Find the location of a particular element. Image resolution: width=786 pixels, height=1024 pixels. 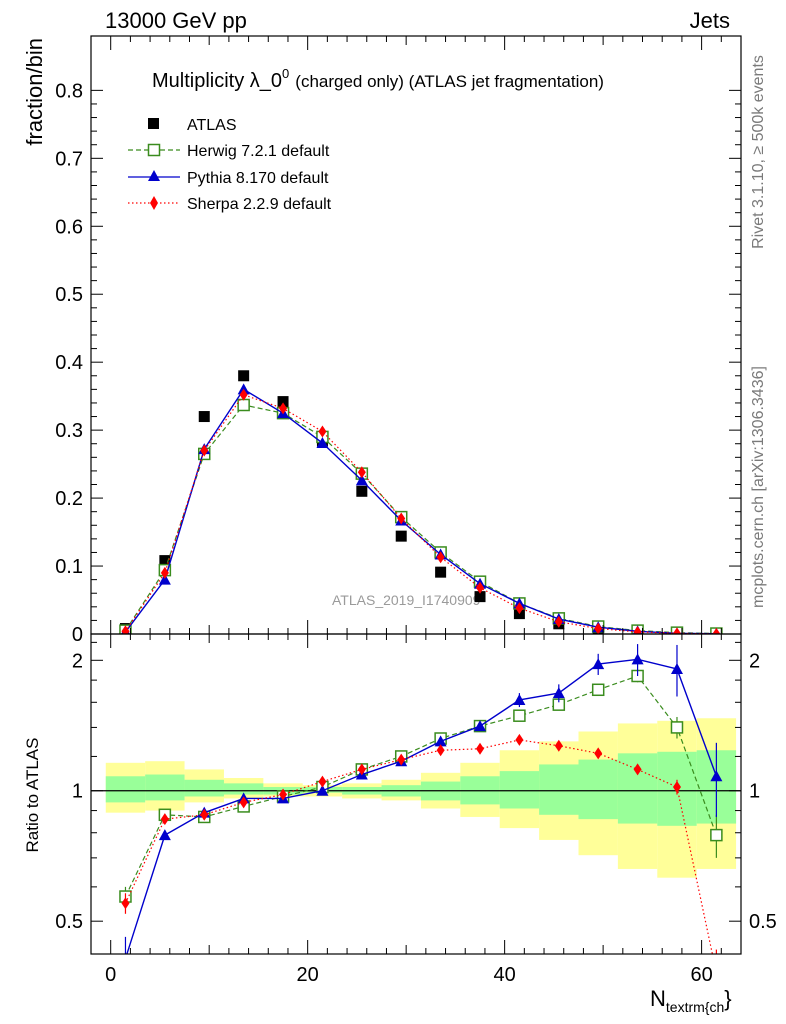

top-ytick-label: 0.1 is located at coordinates (69, 567).